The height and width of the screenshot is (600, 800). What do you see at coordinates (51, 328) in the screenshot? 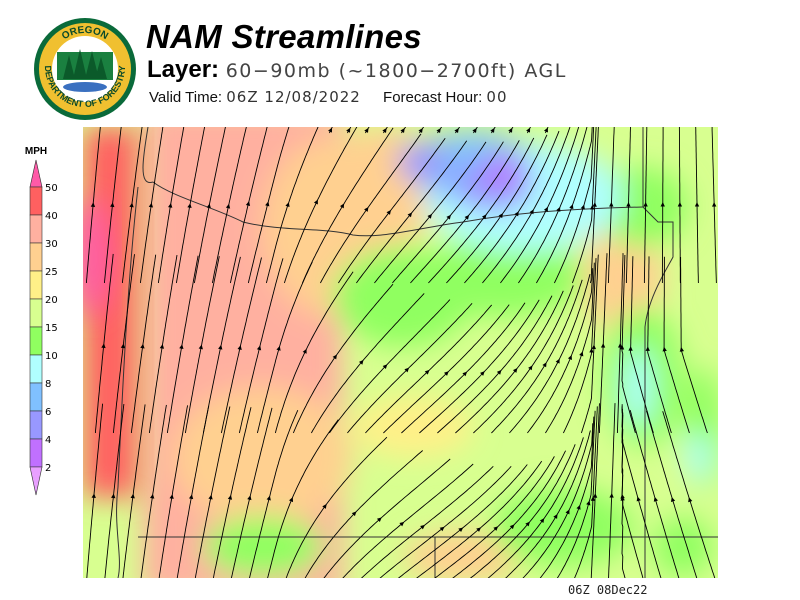
I see `legend-tick: 15` at bounding box center [51, 328].